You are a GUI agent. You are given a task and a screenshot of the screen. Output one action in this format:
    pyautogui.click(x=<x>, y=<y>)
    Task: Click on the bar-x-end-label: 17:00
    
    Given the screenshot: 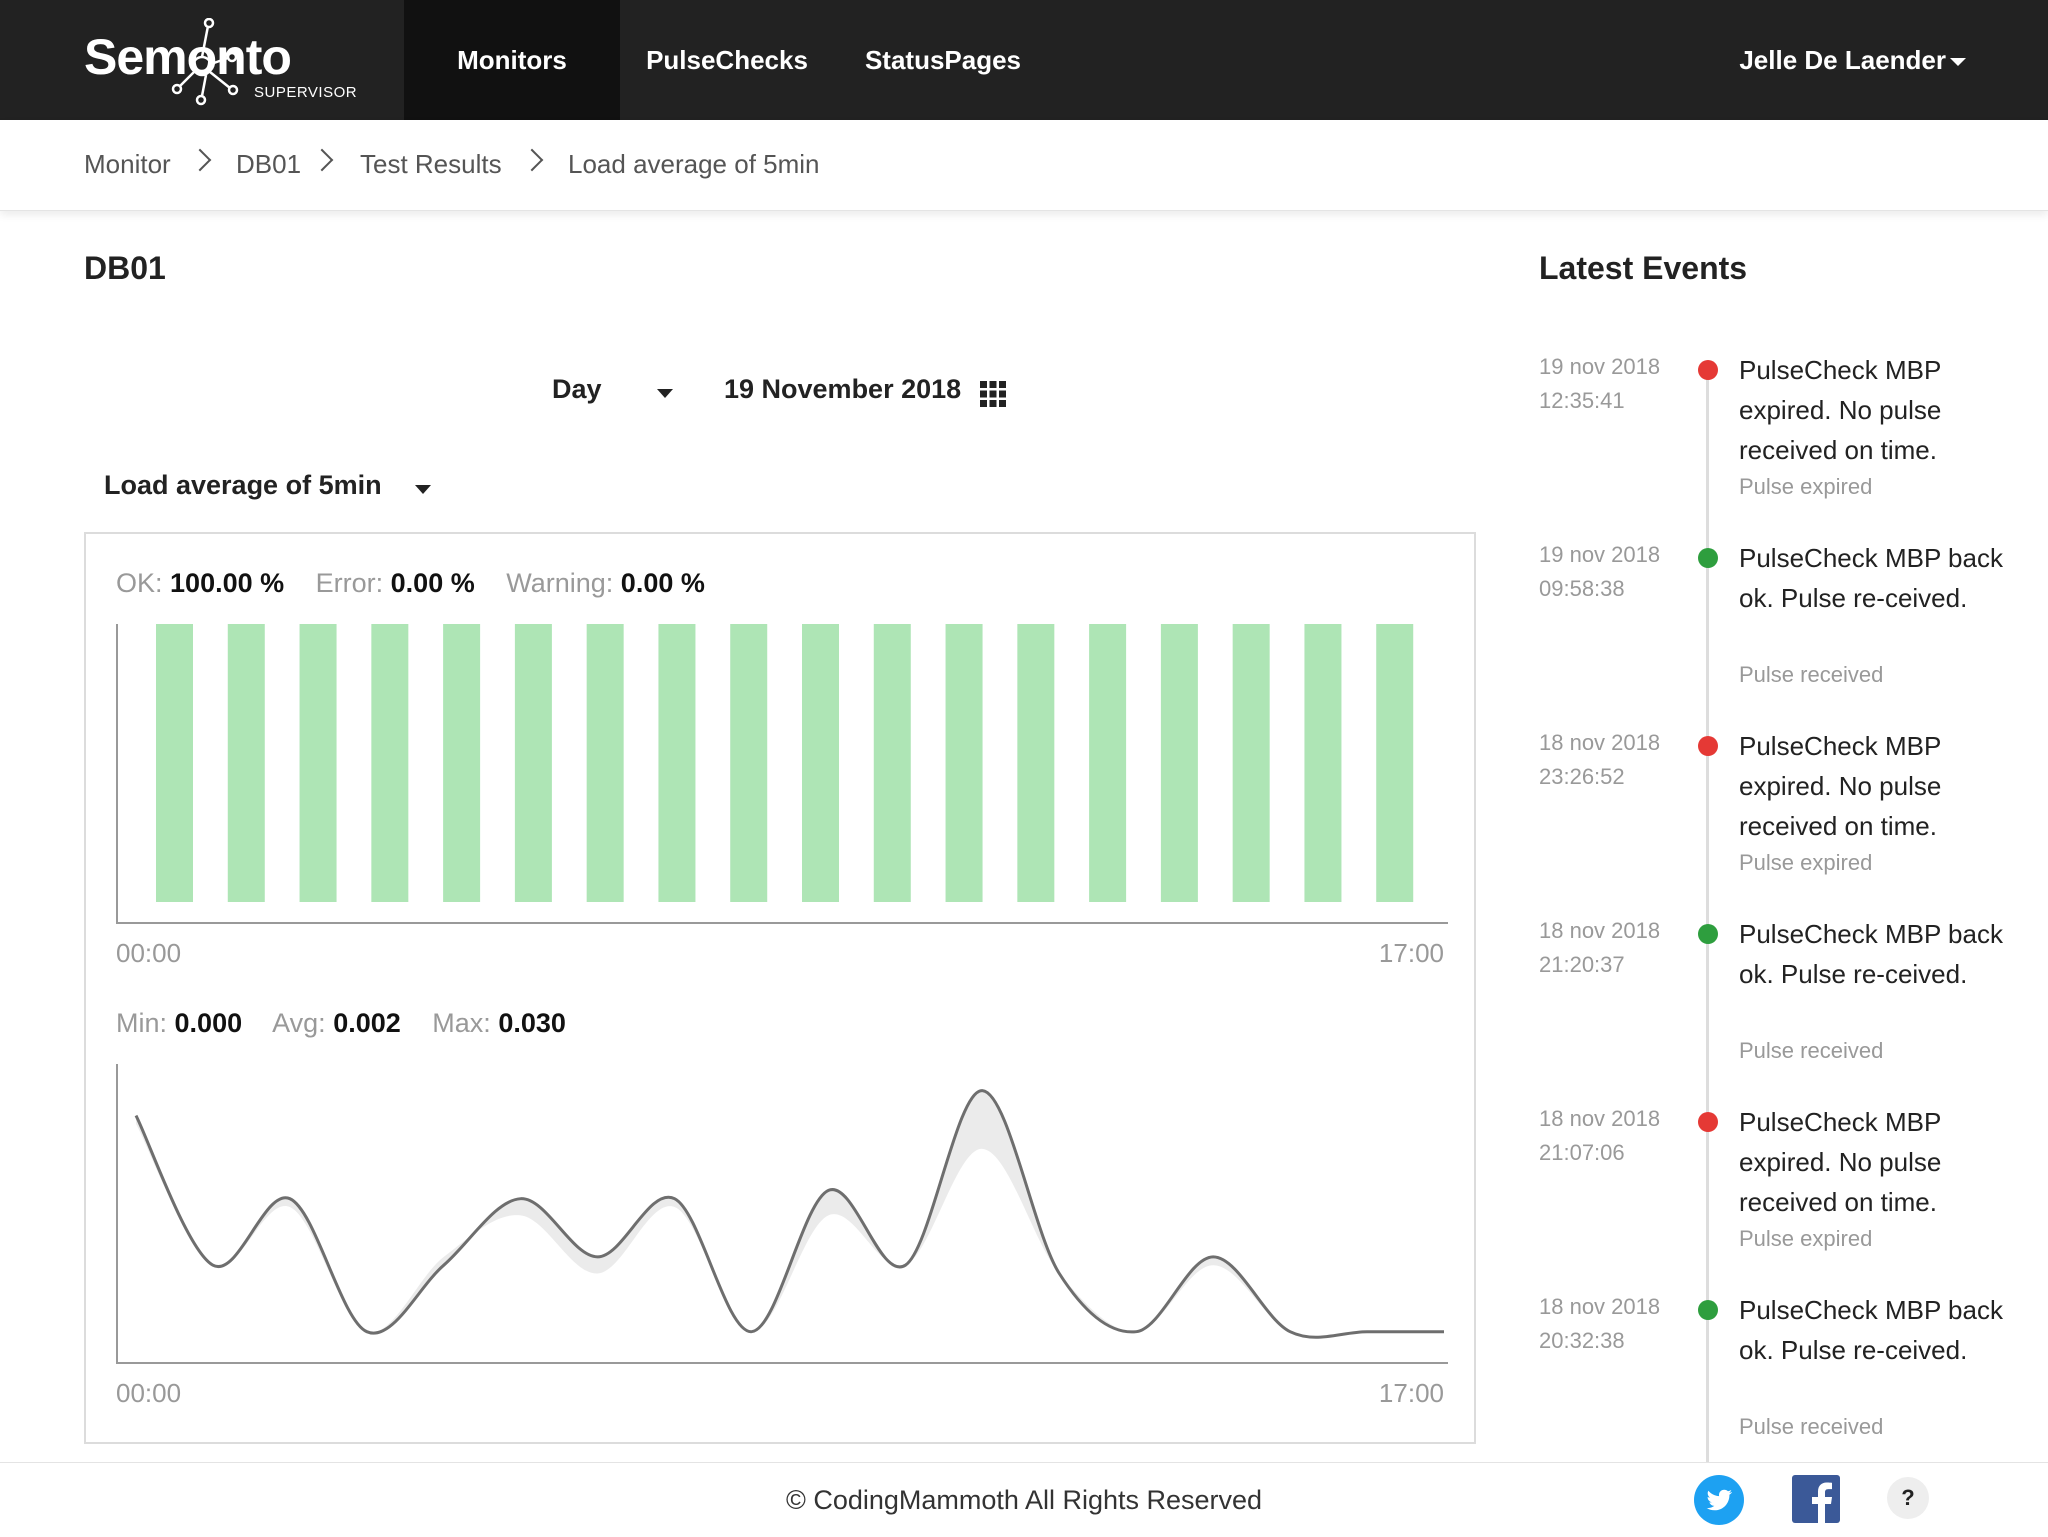 What is the action you would take?
    pyautogui.click(x=1411, y=953)
    